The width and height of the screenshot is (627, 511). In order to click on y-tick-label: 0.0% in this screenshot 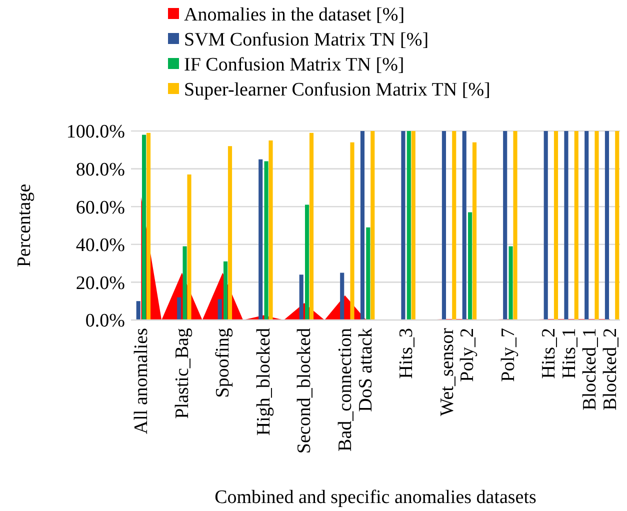, I will do `click(105, 321)`.